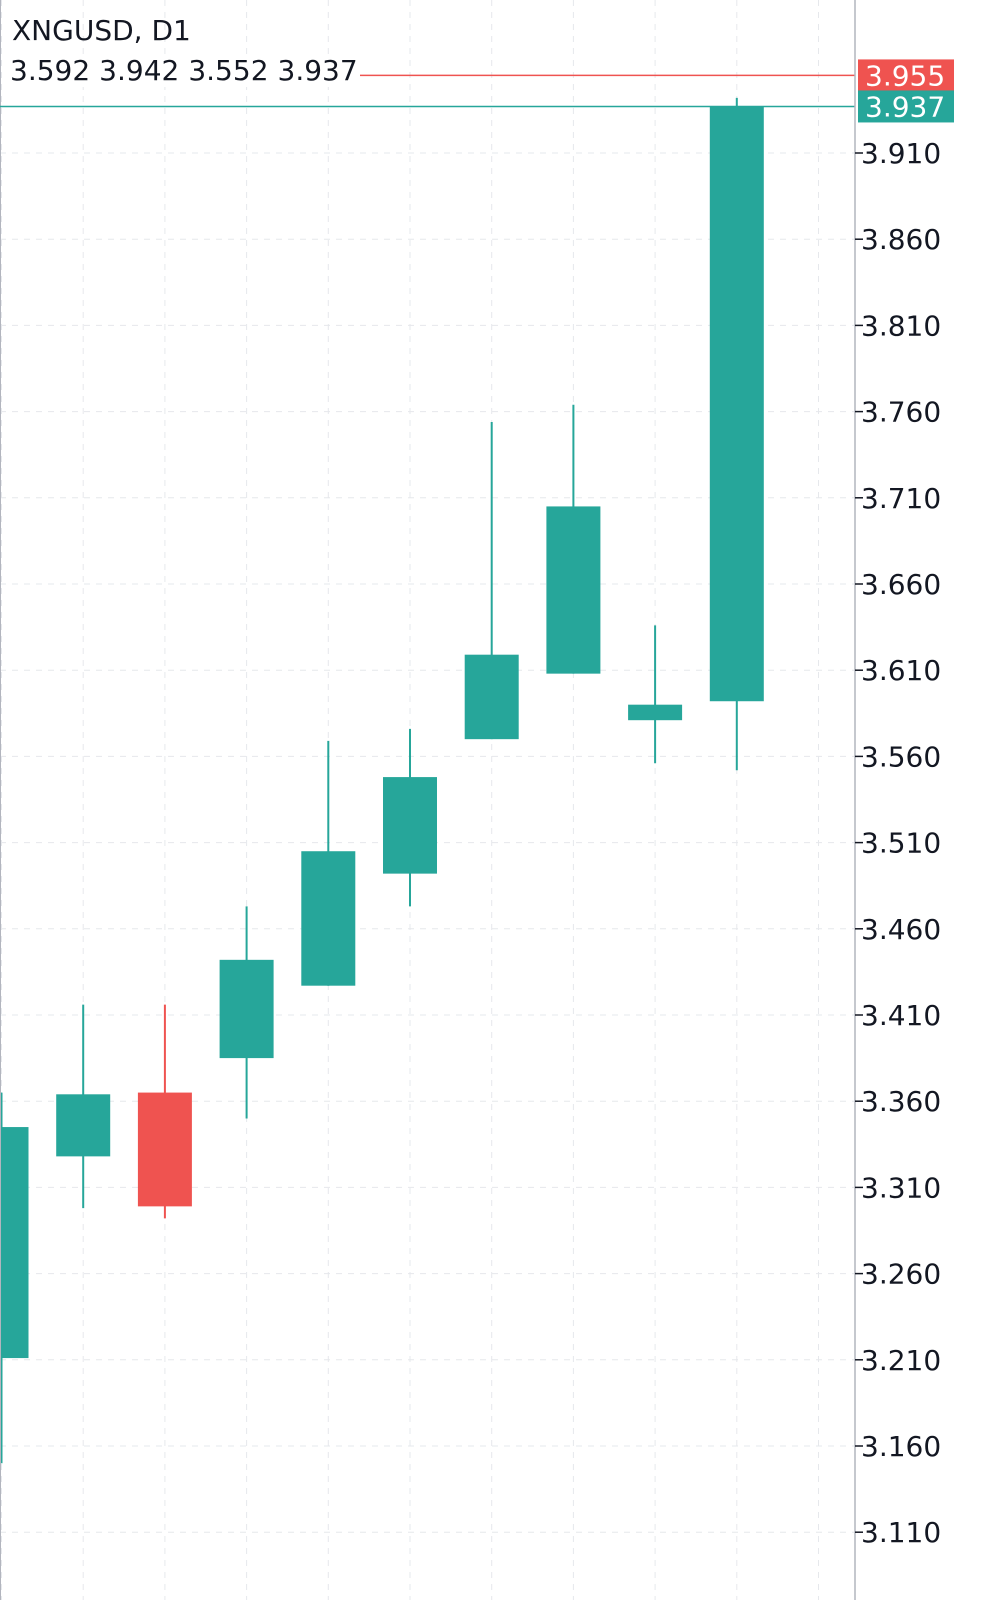  What do you see at coordinates (901, 1187) in the screenshot?
I see `axis-tick-label: 3.310` at bounding box center [901, 1187].